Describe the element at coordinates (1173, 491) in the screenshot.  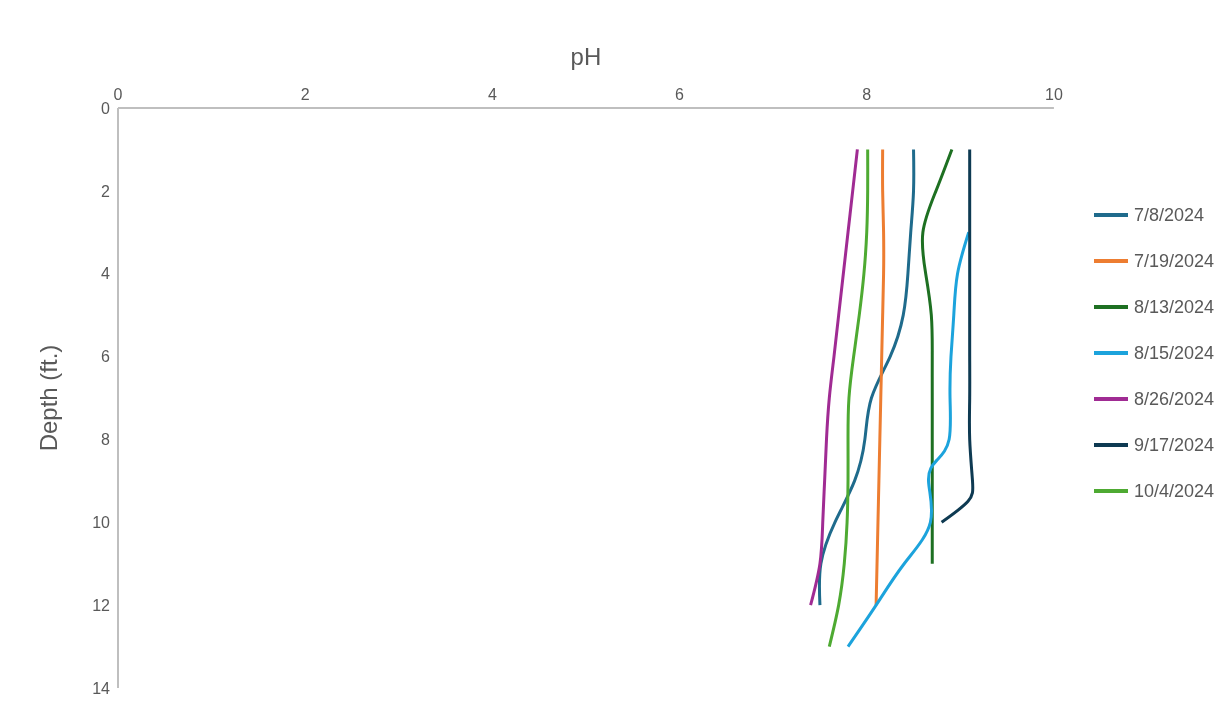
I see `legend-label: 10/4/2024` at that location.